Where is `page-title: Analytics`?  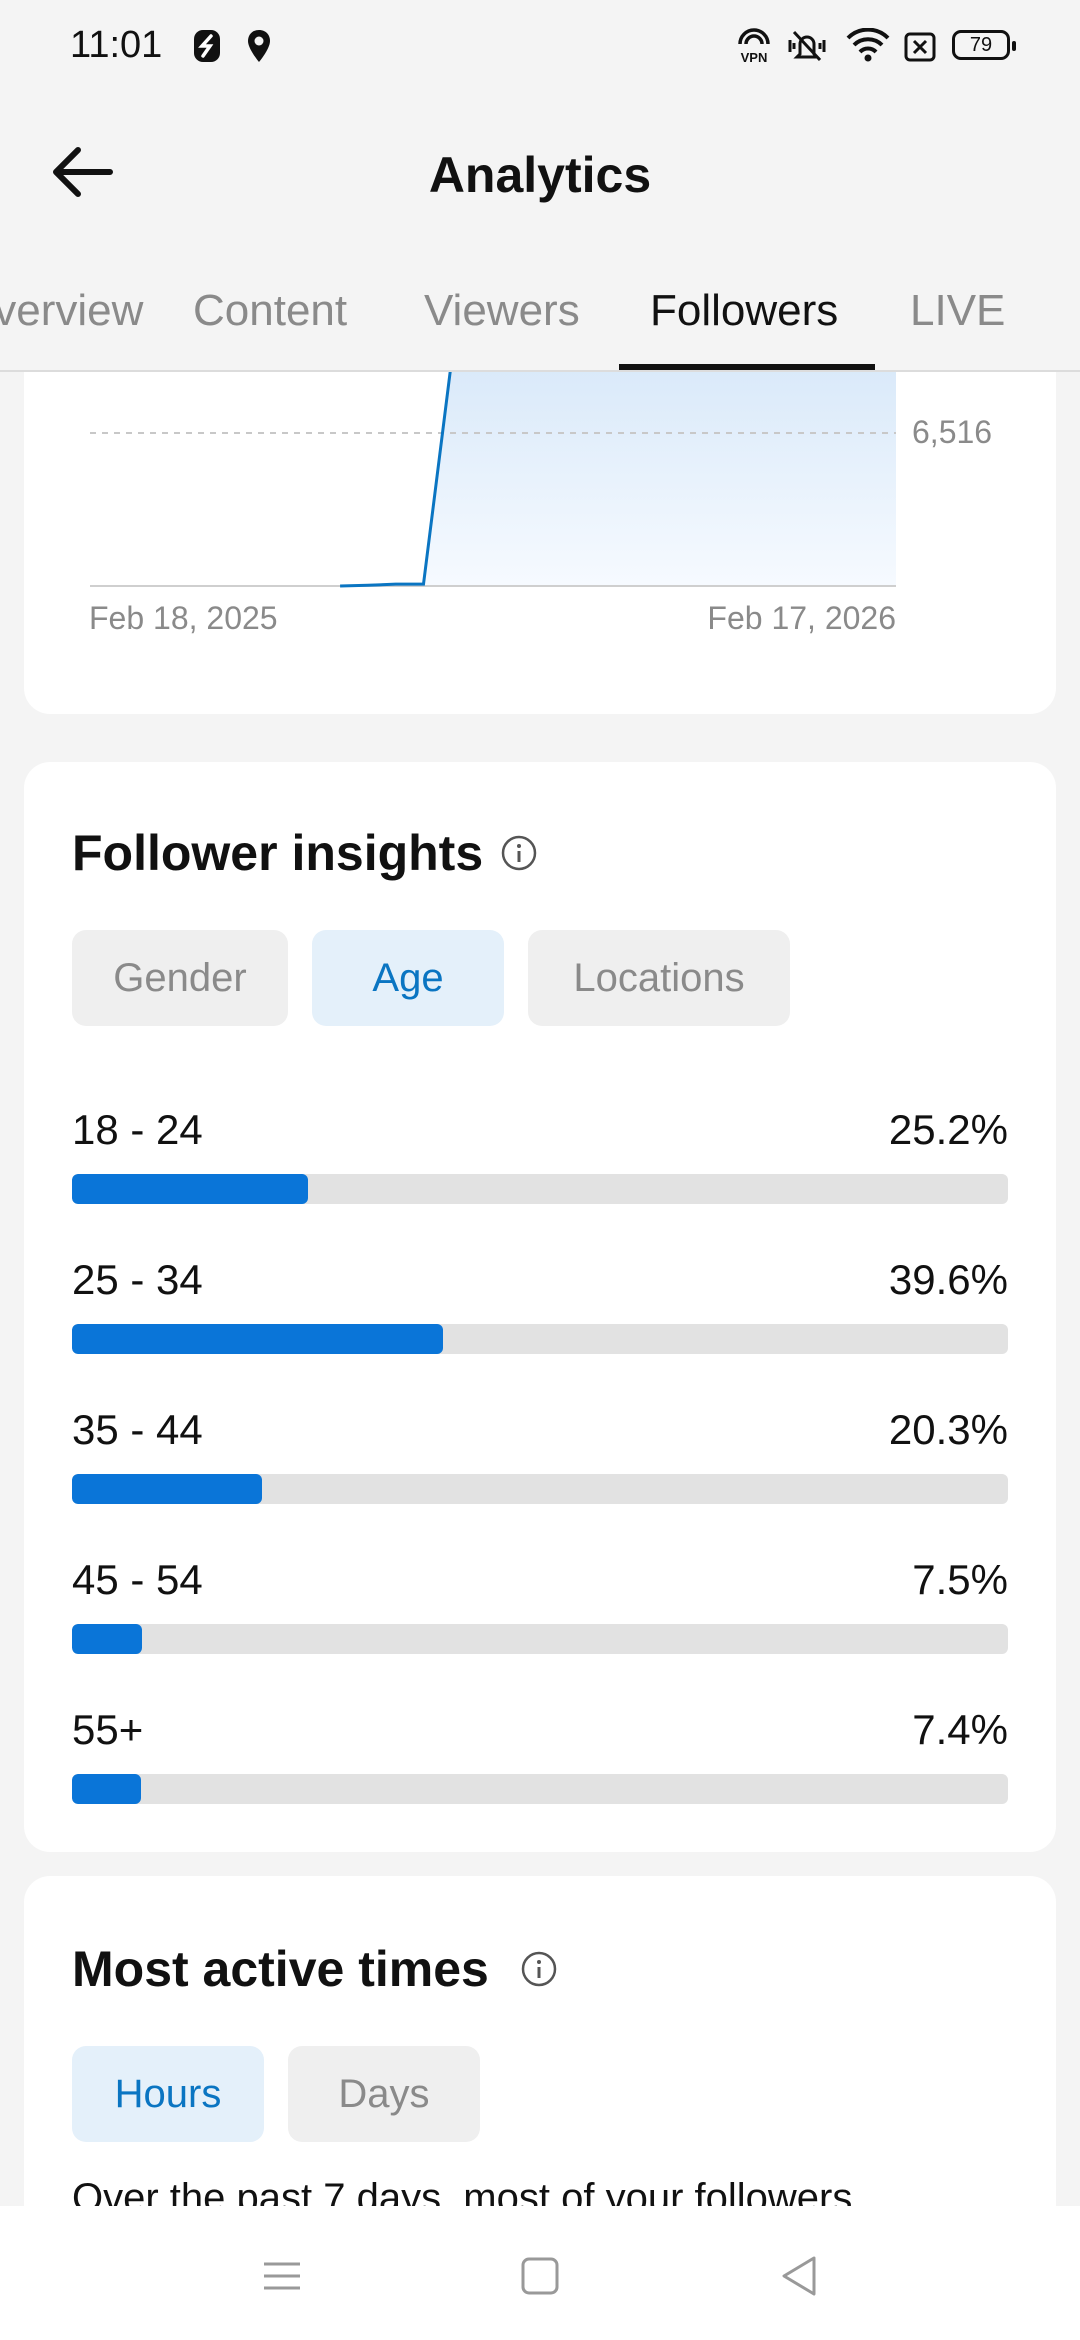 page-title: Analytics is located at coordinates (540, 175).